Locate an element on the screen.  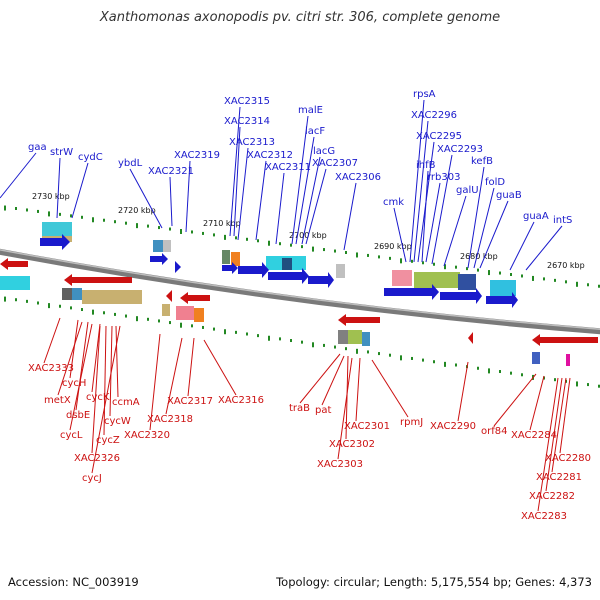
label-galU: galU is located at coordinates (467, 190).